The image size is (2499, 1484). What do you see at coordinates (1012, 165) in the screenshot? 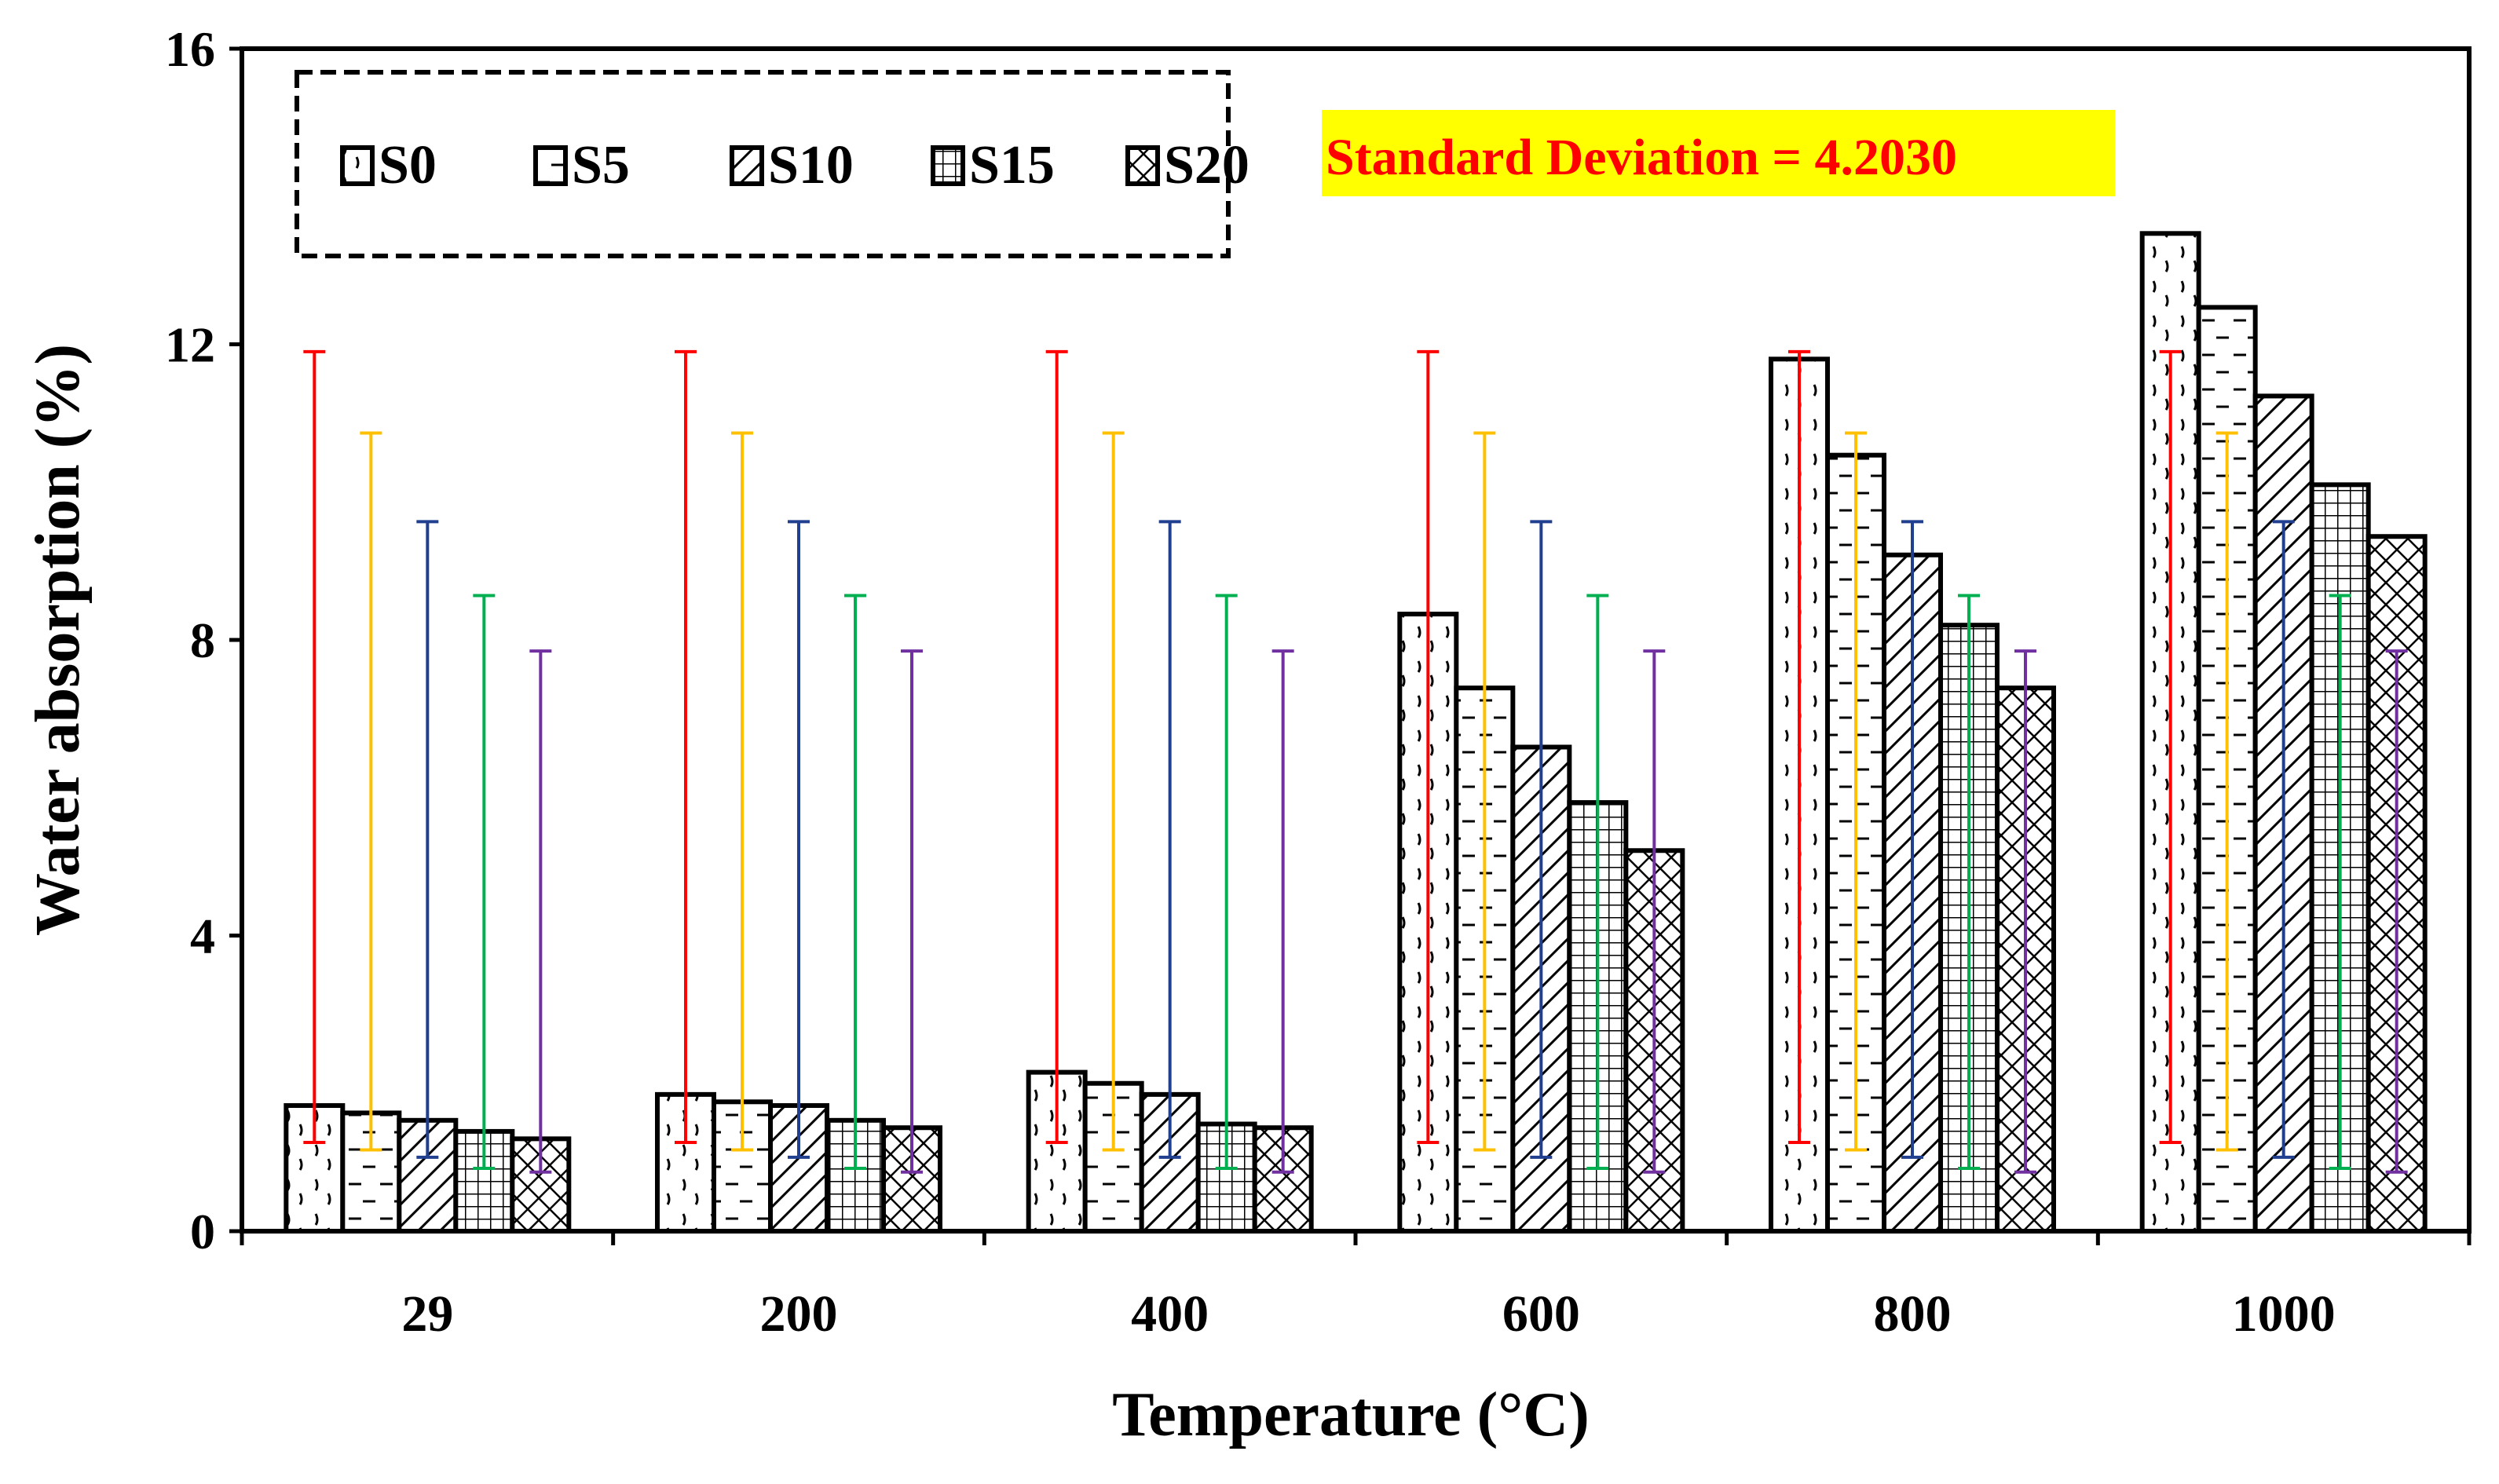
I see `legend-label: S15` at bounding box center [1012, 165].